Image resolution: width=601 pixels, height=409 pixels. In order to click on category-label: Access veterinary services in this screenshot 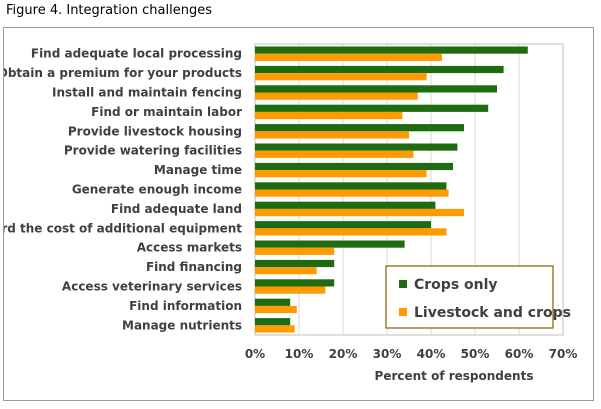, I will do `click(152, 287)`.